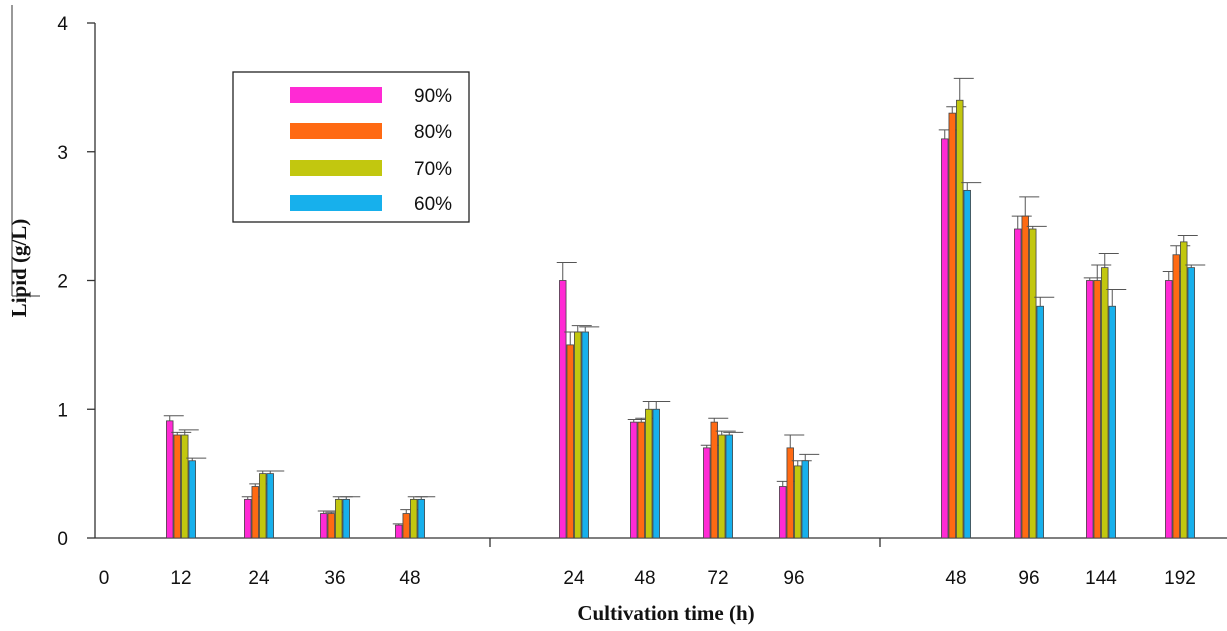 The image size is (1227, 631). I want to click on legend-label: 90%, so click(433, 96).